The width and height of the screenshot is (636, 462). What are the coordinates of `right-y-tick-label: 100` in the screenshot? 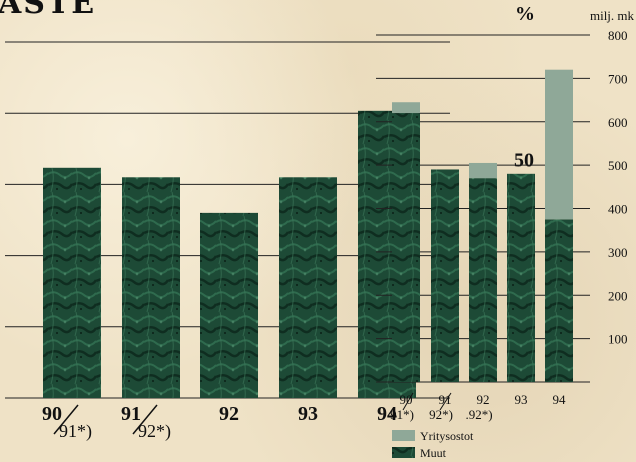 It's located at (618, 339).